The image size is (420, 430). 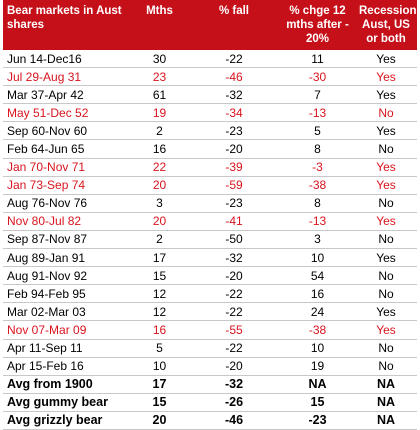 I want to click on summary-months-cell: 15, so click(x=159, y=402).